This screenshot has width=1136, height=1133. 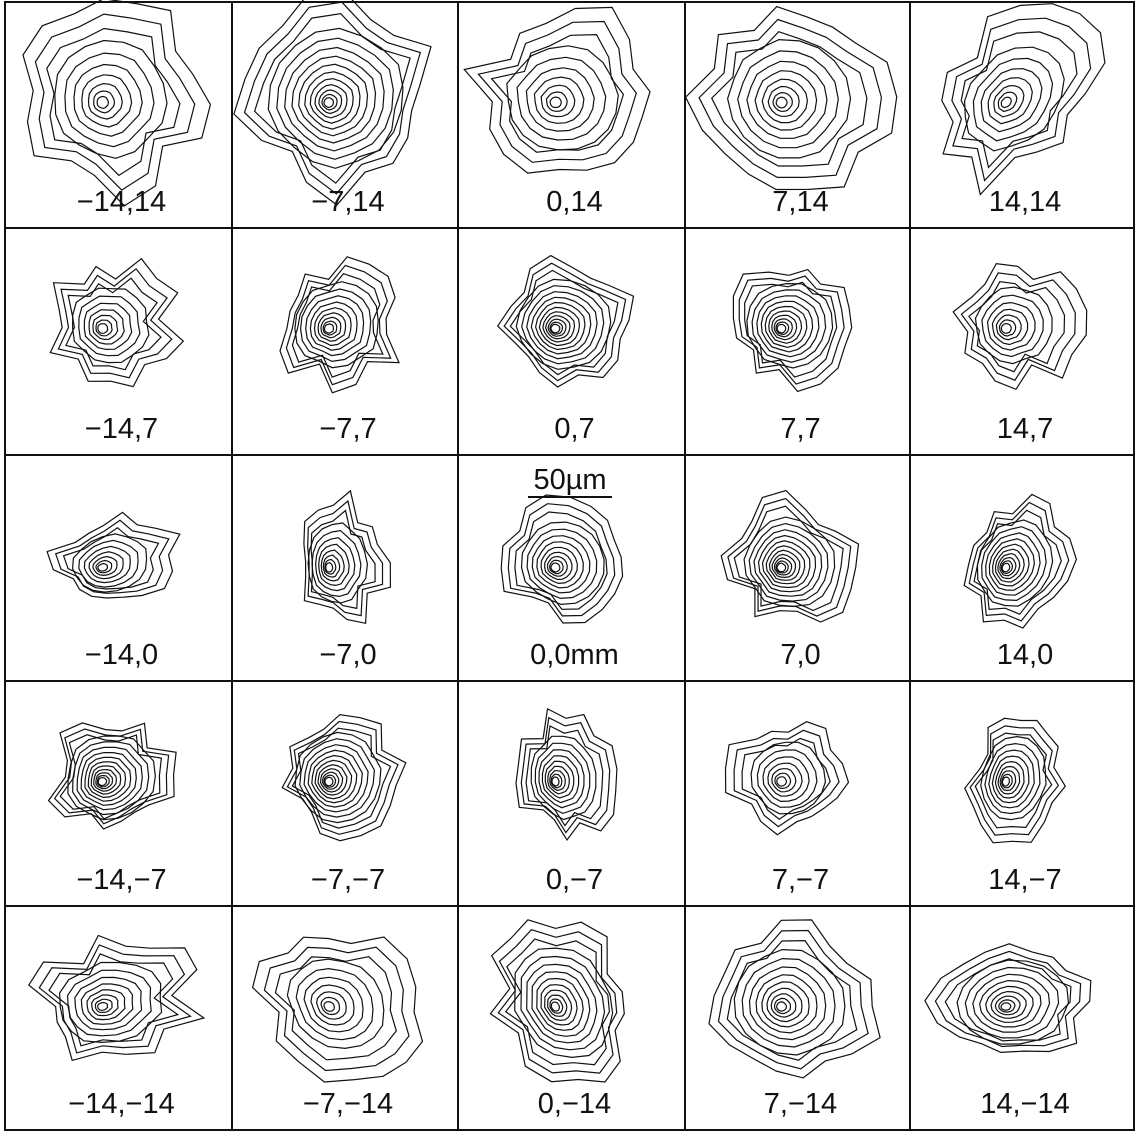 I want to click on cell-label: −7,7, so click(x=347, y=429).